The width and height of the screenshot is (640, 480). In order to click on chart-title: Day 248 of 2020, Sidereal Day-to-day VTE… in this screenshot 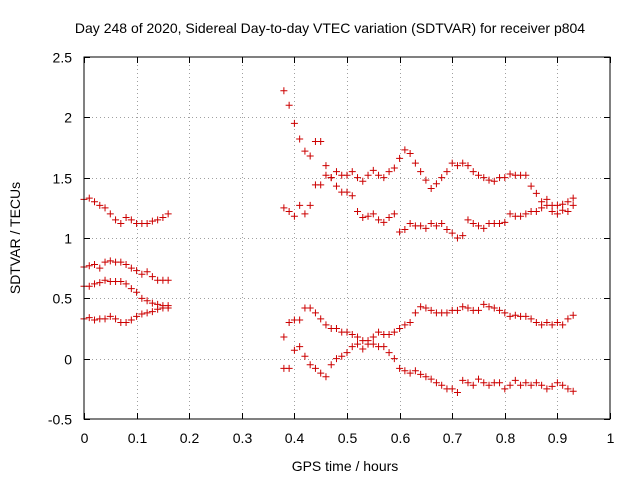, I will do `click(330, 28)`.